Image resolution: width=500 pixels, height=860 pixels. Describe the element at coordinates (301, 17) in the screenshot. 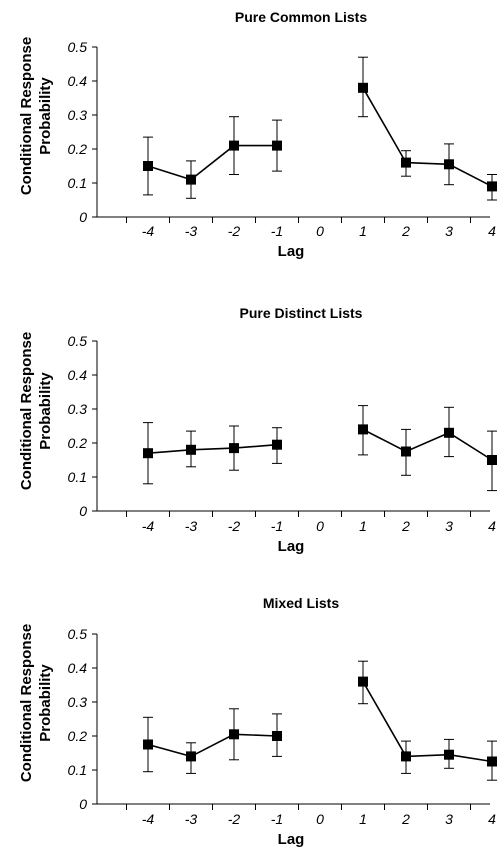

I see `chart-title: Pure Common Lists` at that location.